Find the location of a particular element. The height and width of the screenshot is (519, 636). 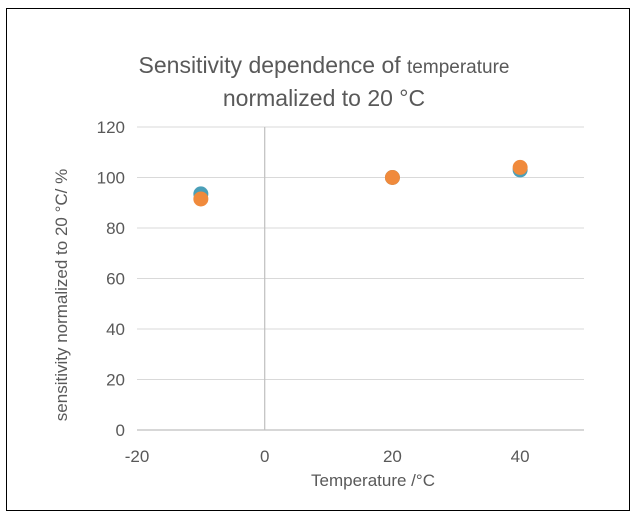

y-tick-label: 60 is located at coordinates (115, 279).